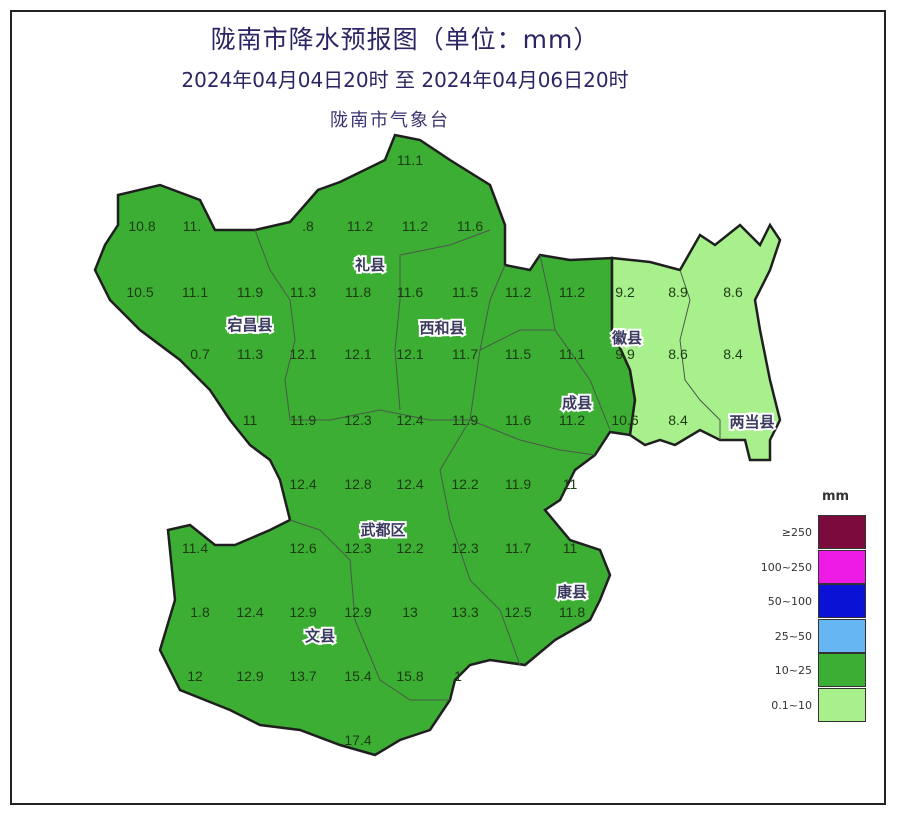  What do you see at coordinates (696, 342) in the screenshot?
I see `region-light-green` at bounding box center [696, 342].